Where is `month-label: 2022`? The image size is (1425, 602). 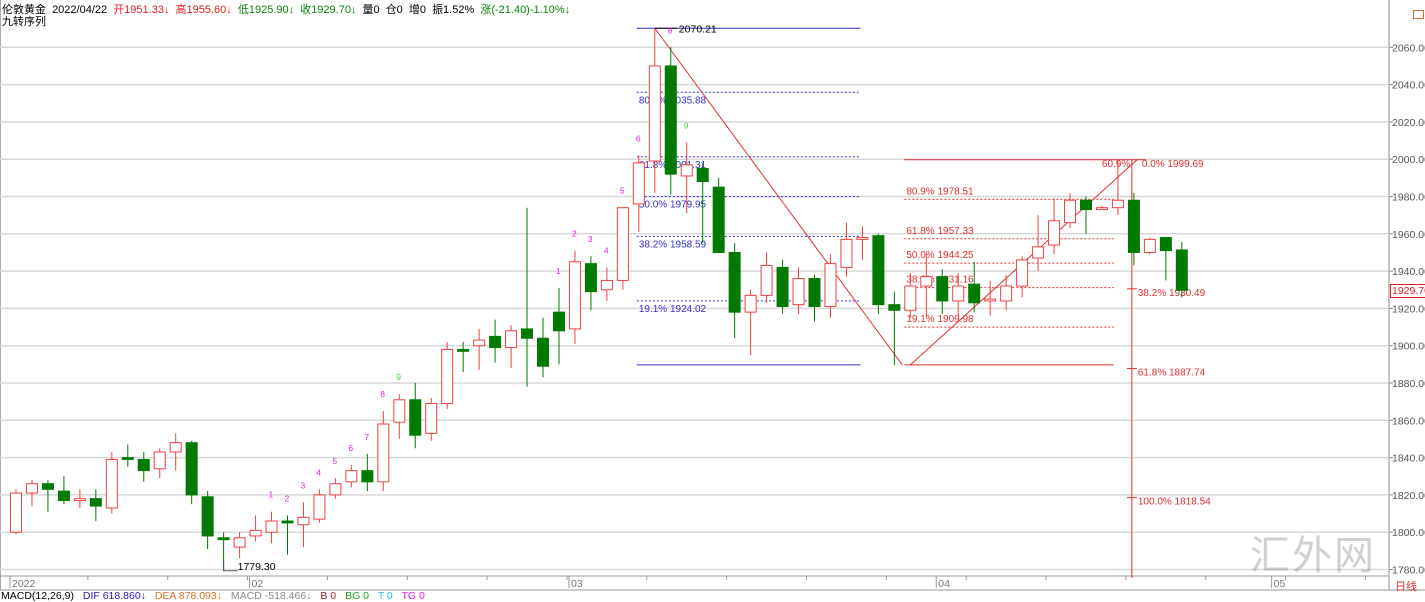 month-label: 2022 is located at coordinates (24, 584).